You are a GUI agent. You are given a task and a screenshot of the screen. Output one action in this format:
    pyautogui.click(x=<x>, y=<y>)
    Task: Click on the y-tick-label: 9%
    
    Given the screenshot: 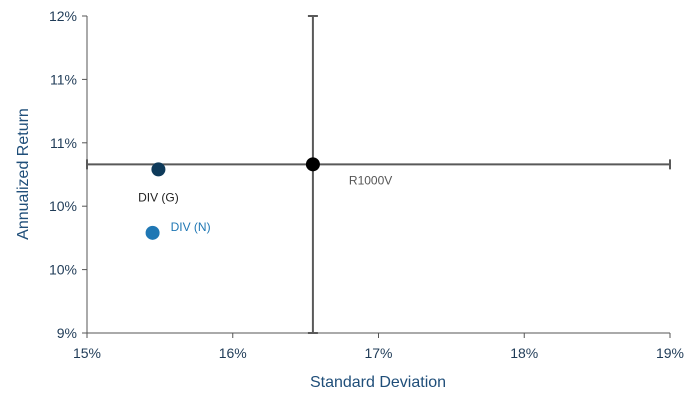 What is the action you would take?
    pyautogui.click(x=67, y=333)
    